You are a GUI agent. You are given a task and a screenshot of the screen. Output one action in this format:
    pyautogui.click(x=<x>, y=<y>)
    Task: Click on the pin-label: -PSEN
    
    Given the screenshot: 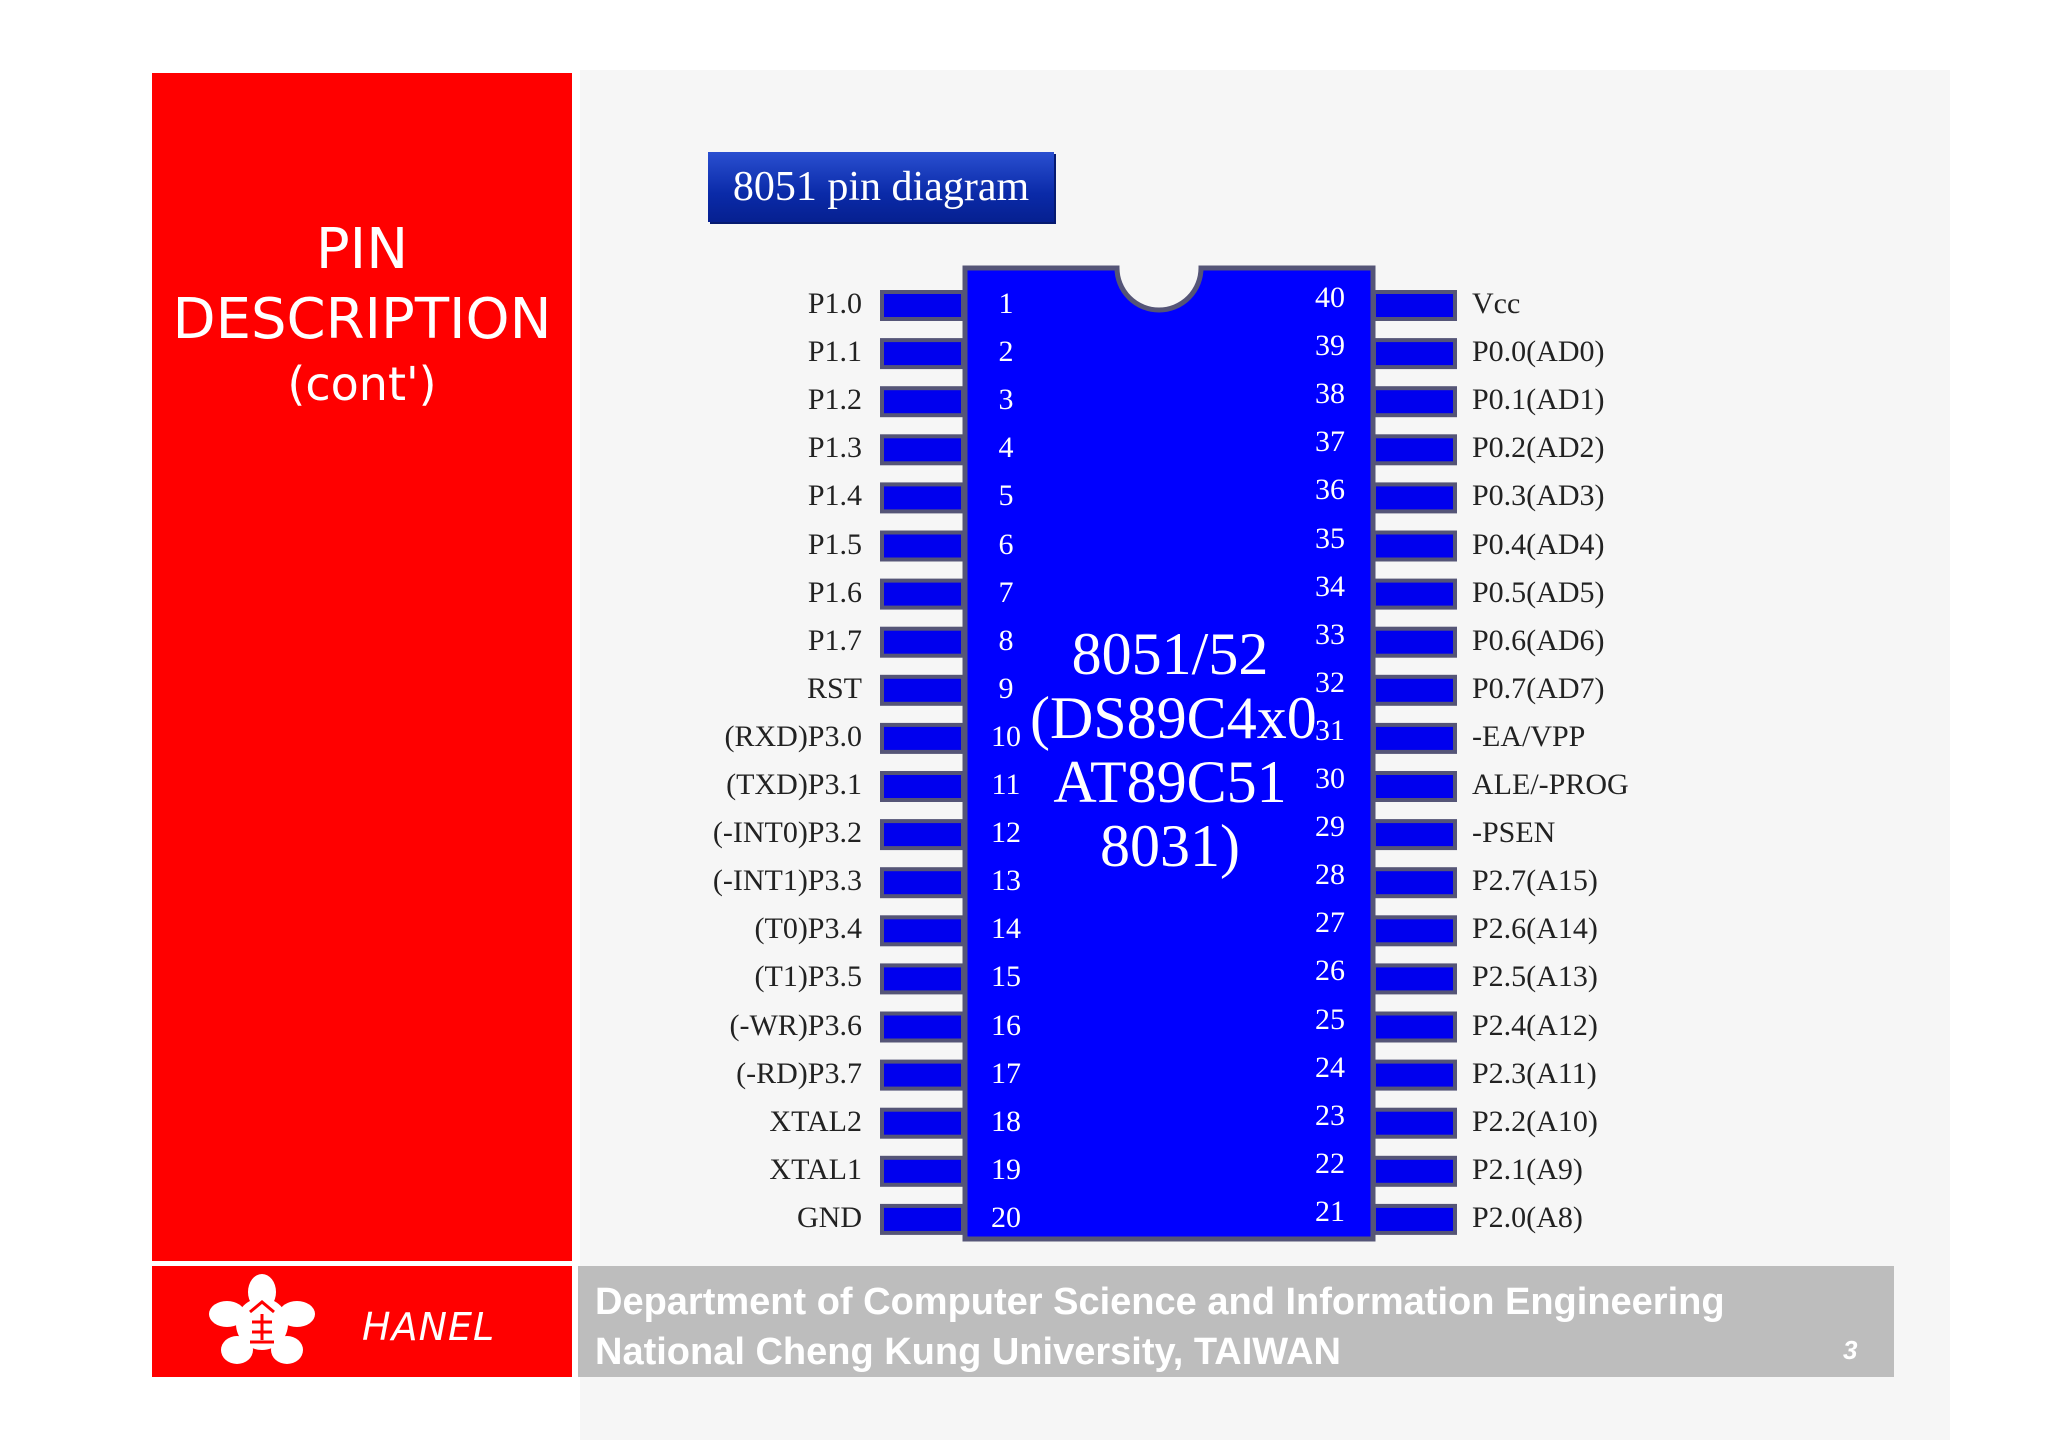 What is the action you would take?
    pyautogui.click(x=1514, y=833)
    